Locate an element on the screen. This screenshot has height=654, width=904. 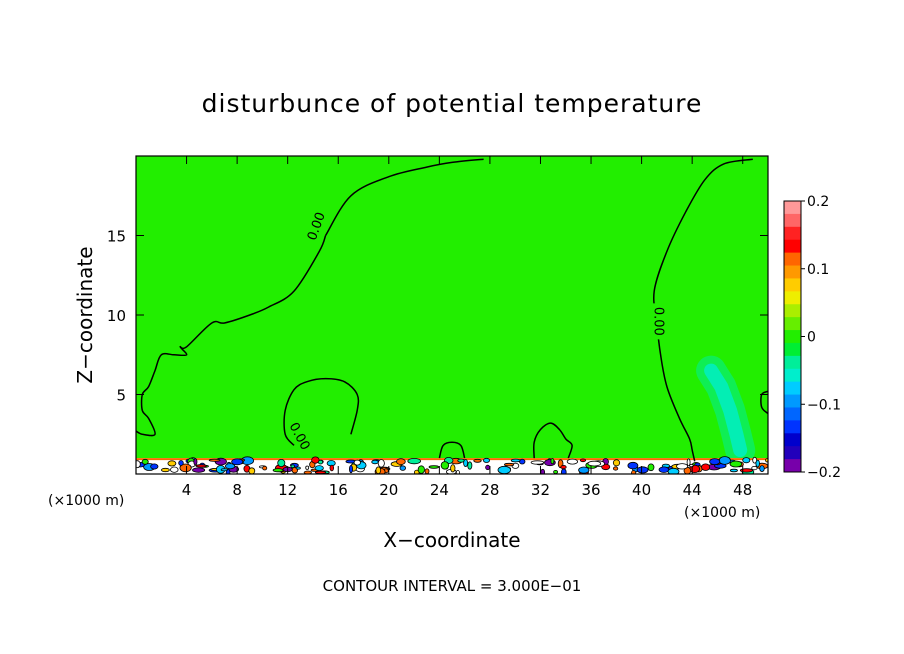
y-tick-label: 10 is located at coordinates (116, 316).